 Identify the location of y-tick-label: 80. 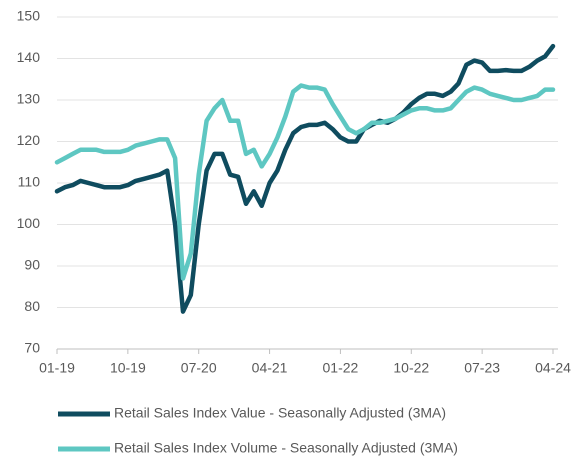
(32, 306).